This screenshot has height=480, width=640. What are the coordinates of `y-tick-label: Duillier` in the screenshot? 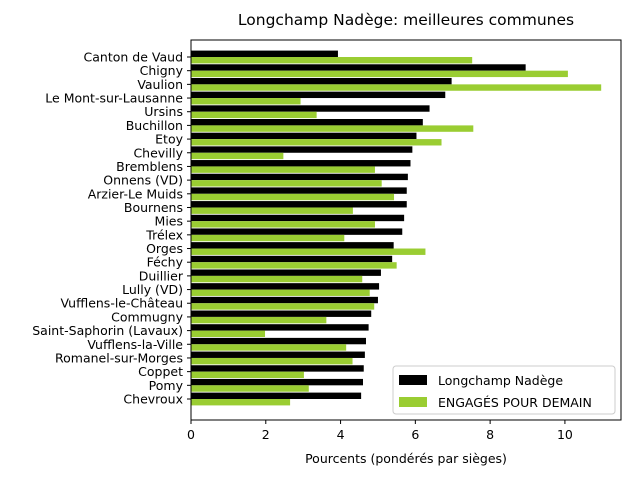 It's located at (161, 275).